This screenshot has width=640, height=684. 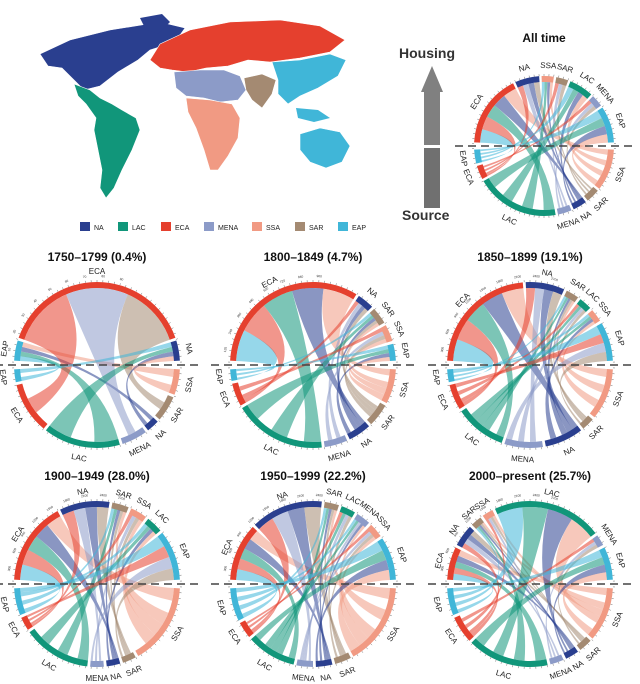 I want to click on source-arc-ssa, so click(x=600, y=613).